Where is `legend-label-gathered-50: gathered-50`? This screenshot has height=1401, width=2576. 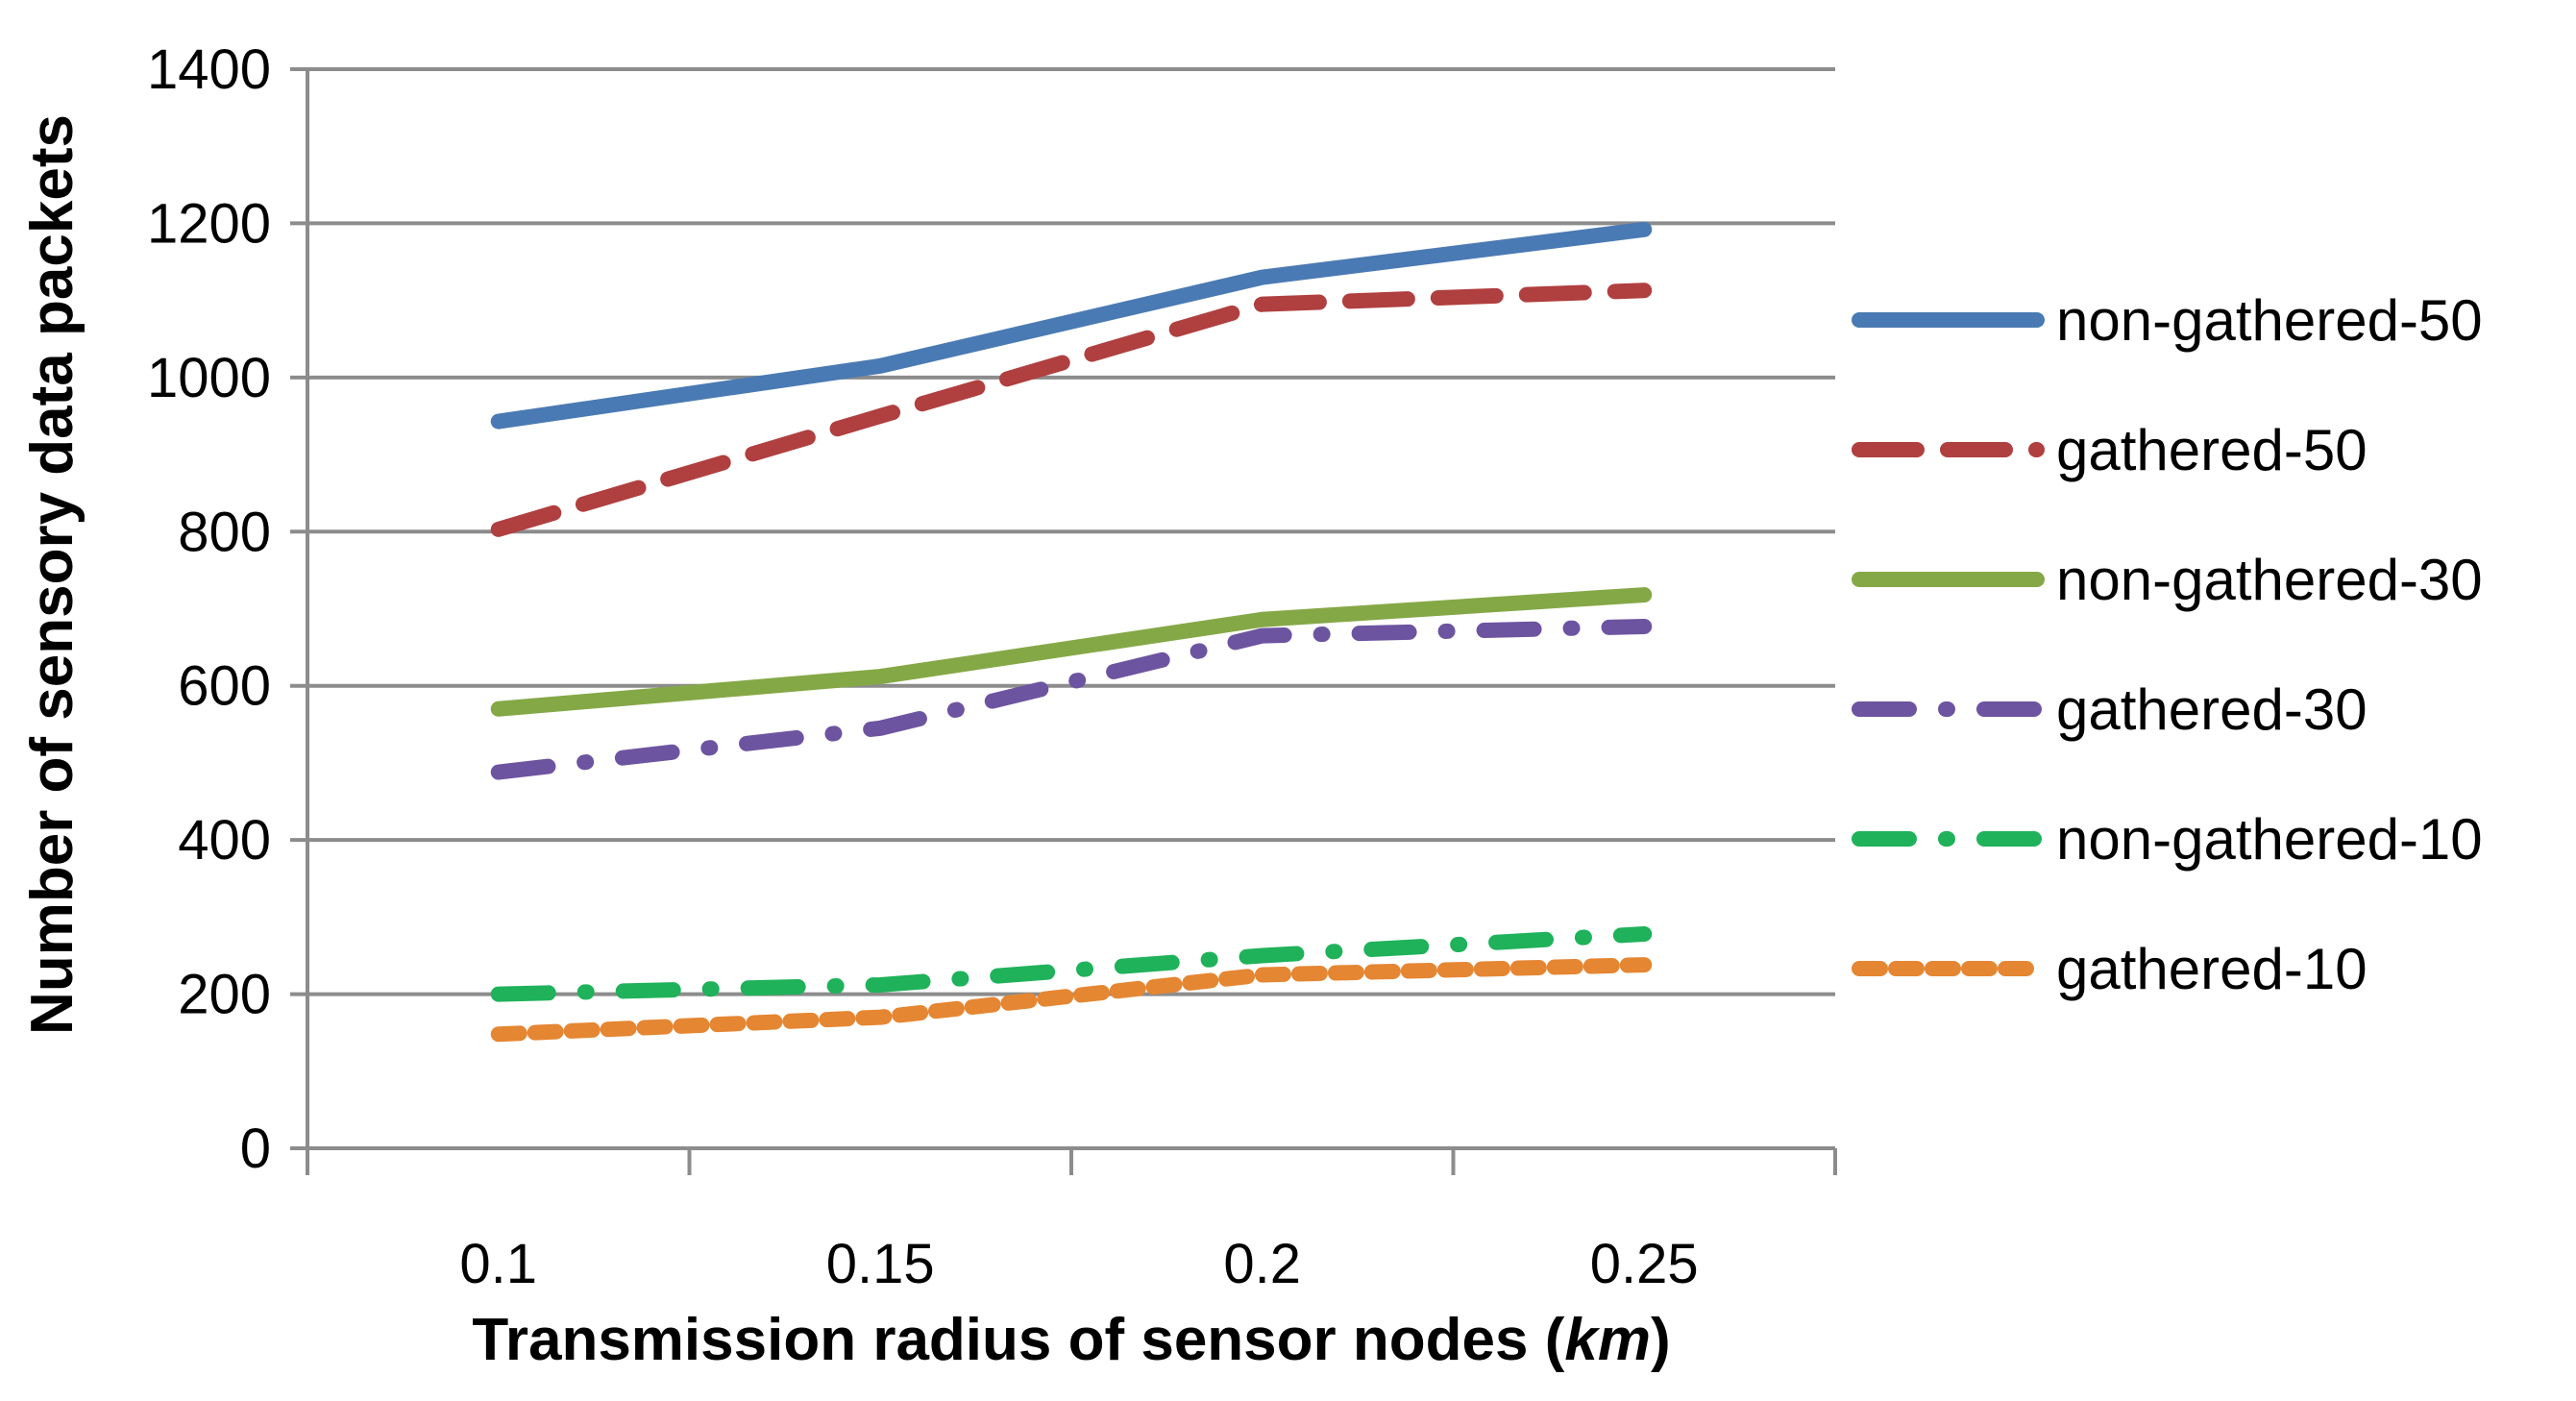 legend-label-gathered-50: gathered-50 is located at coordinates (2211, 450).